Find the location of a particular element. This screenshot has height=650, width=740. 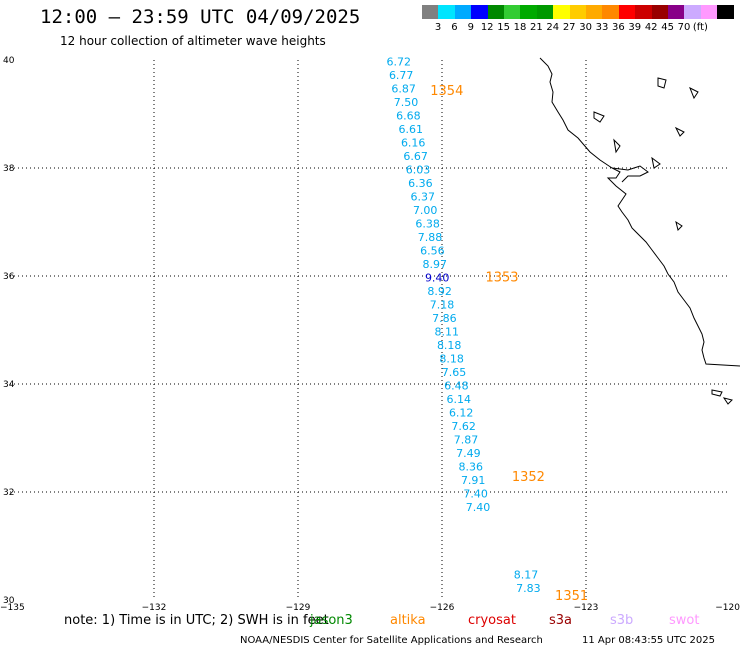

coastline-mainland is located at coordinates (639, 212).